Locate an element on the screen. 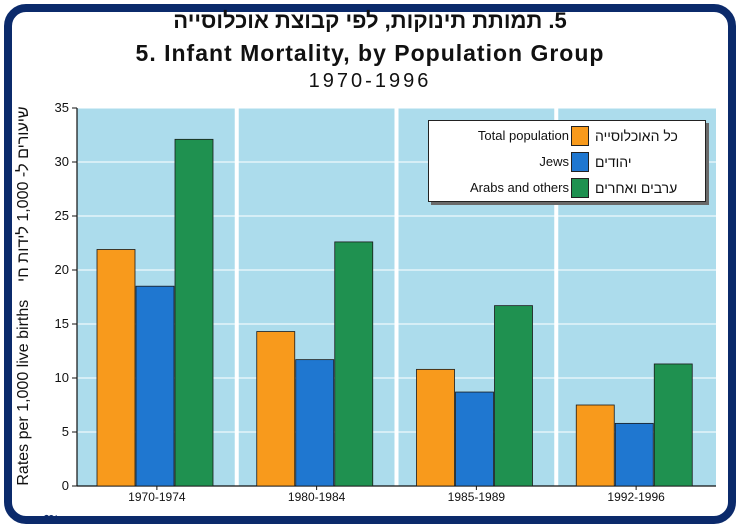  y-tick-label: 10 is located at coordinates (62, 377).